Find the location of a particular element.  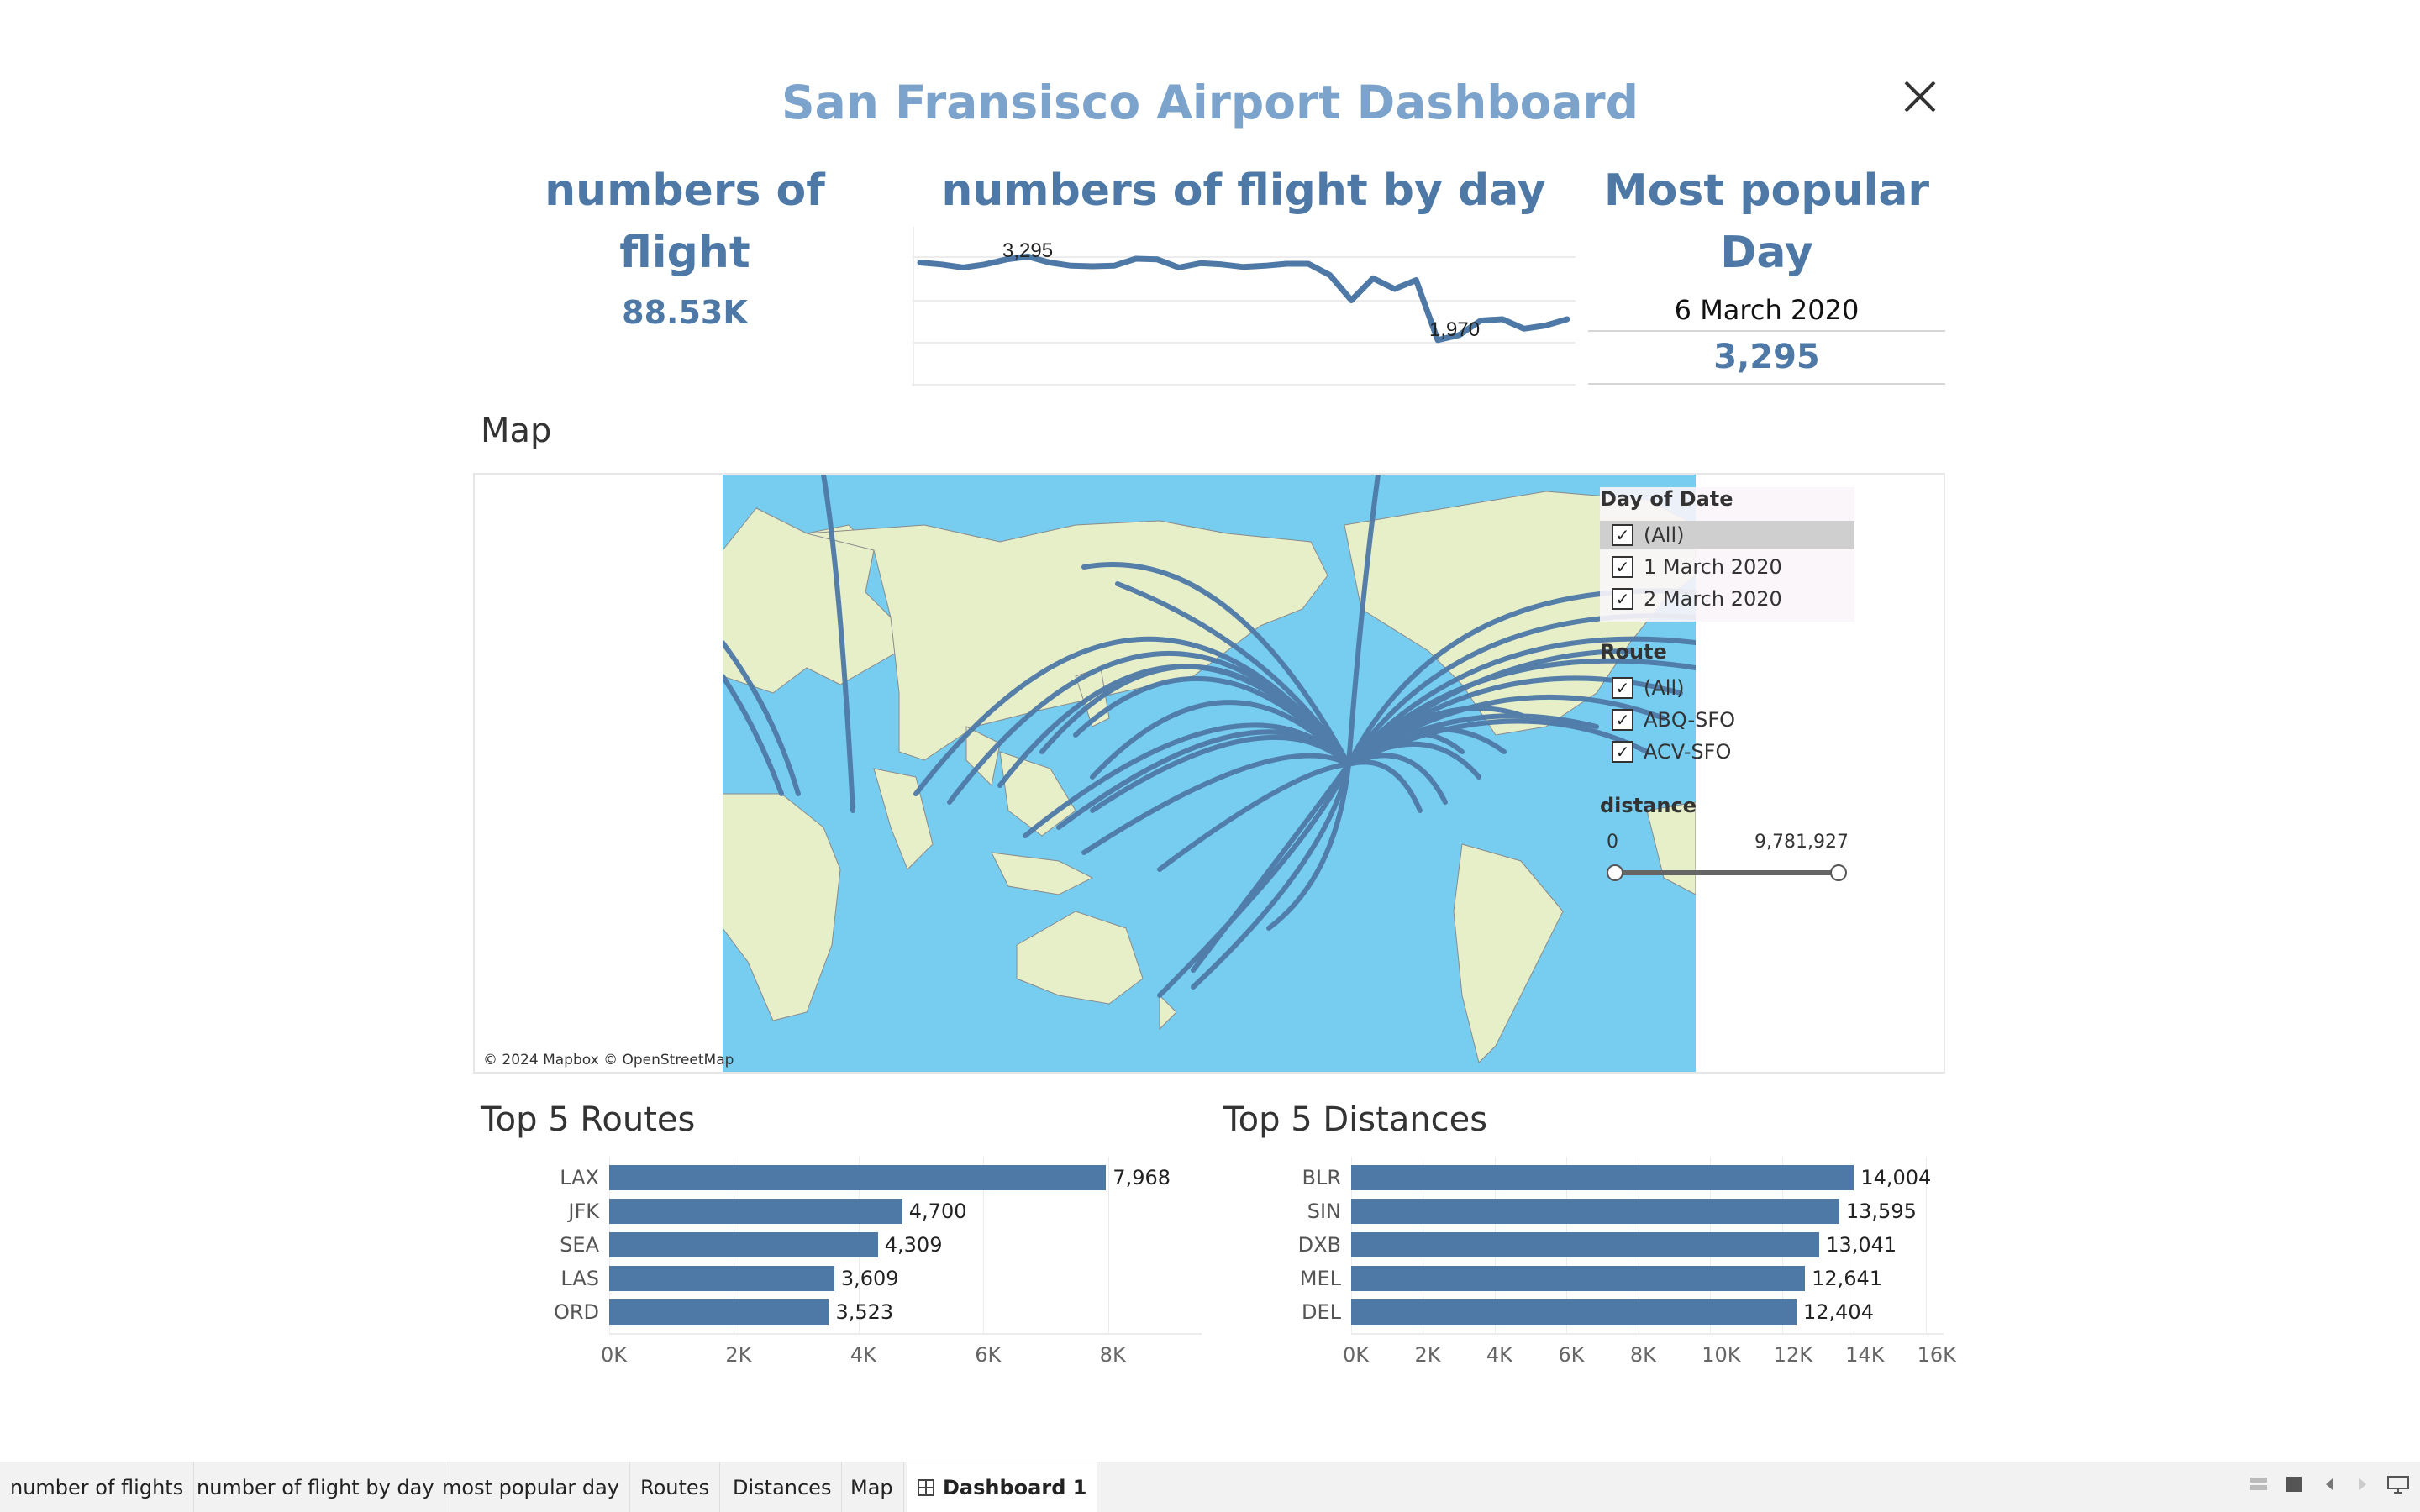

flight-route-arcs is located at coordinates (1209, 736).